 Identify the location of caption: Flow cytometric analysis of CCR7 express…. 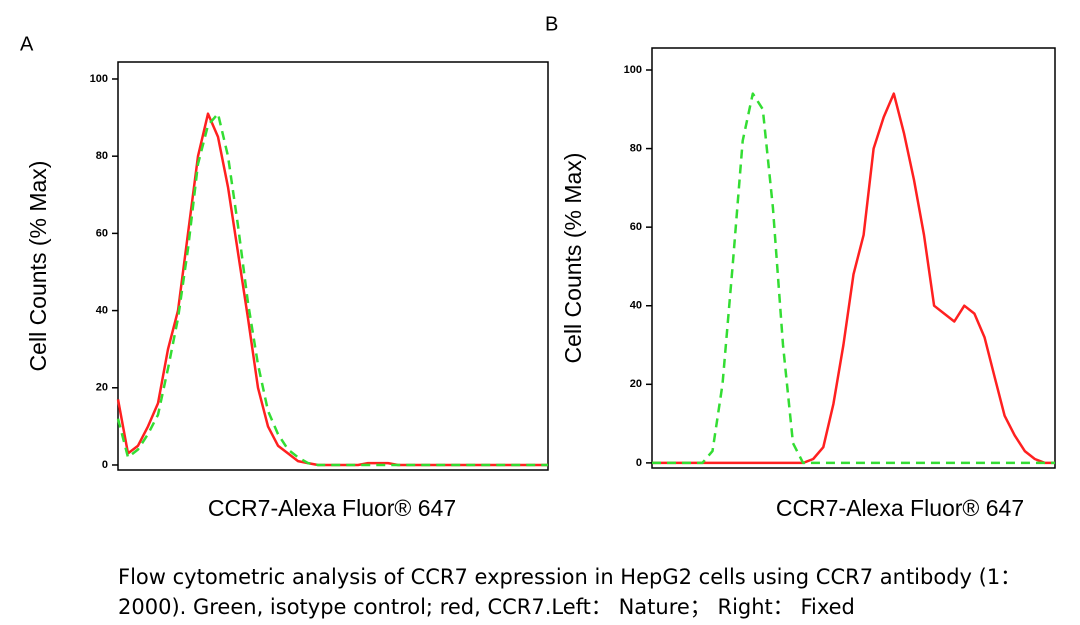
(570, 592).